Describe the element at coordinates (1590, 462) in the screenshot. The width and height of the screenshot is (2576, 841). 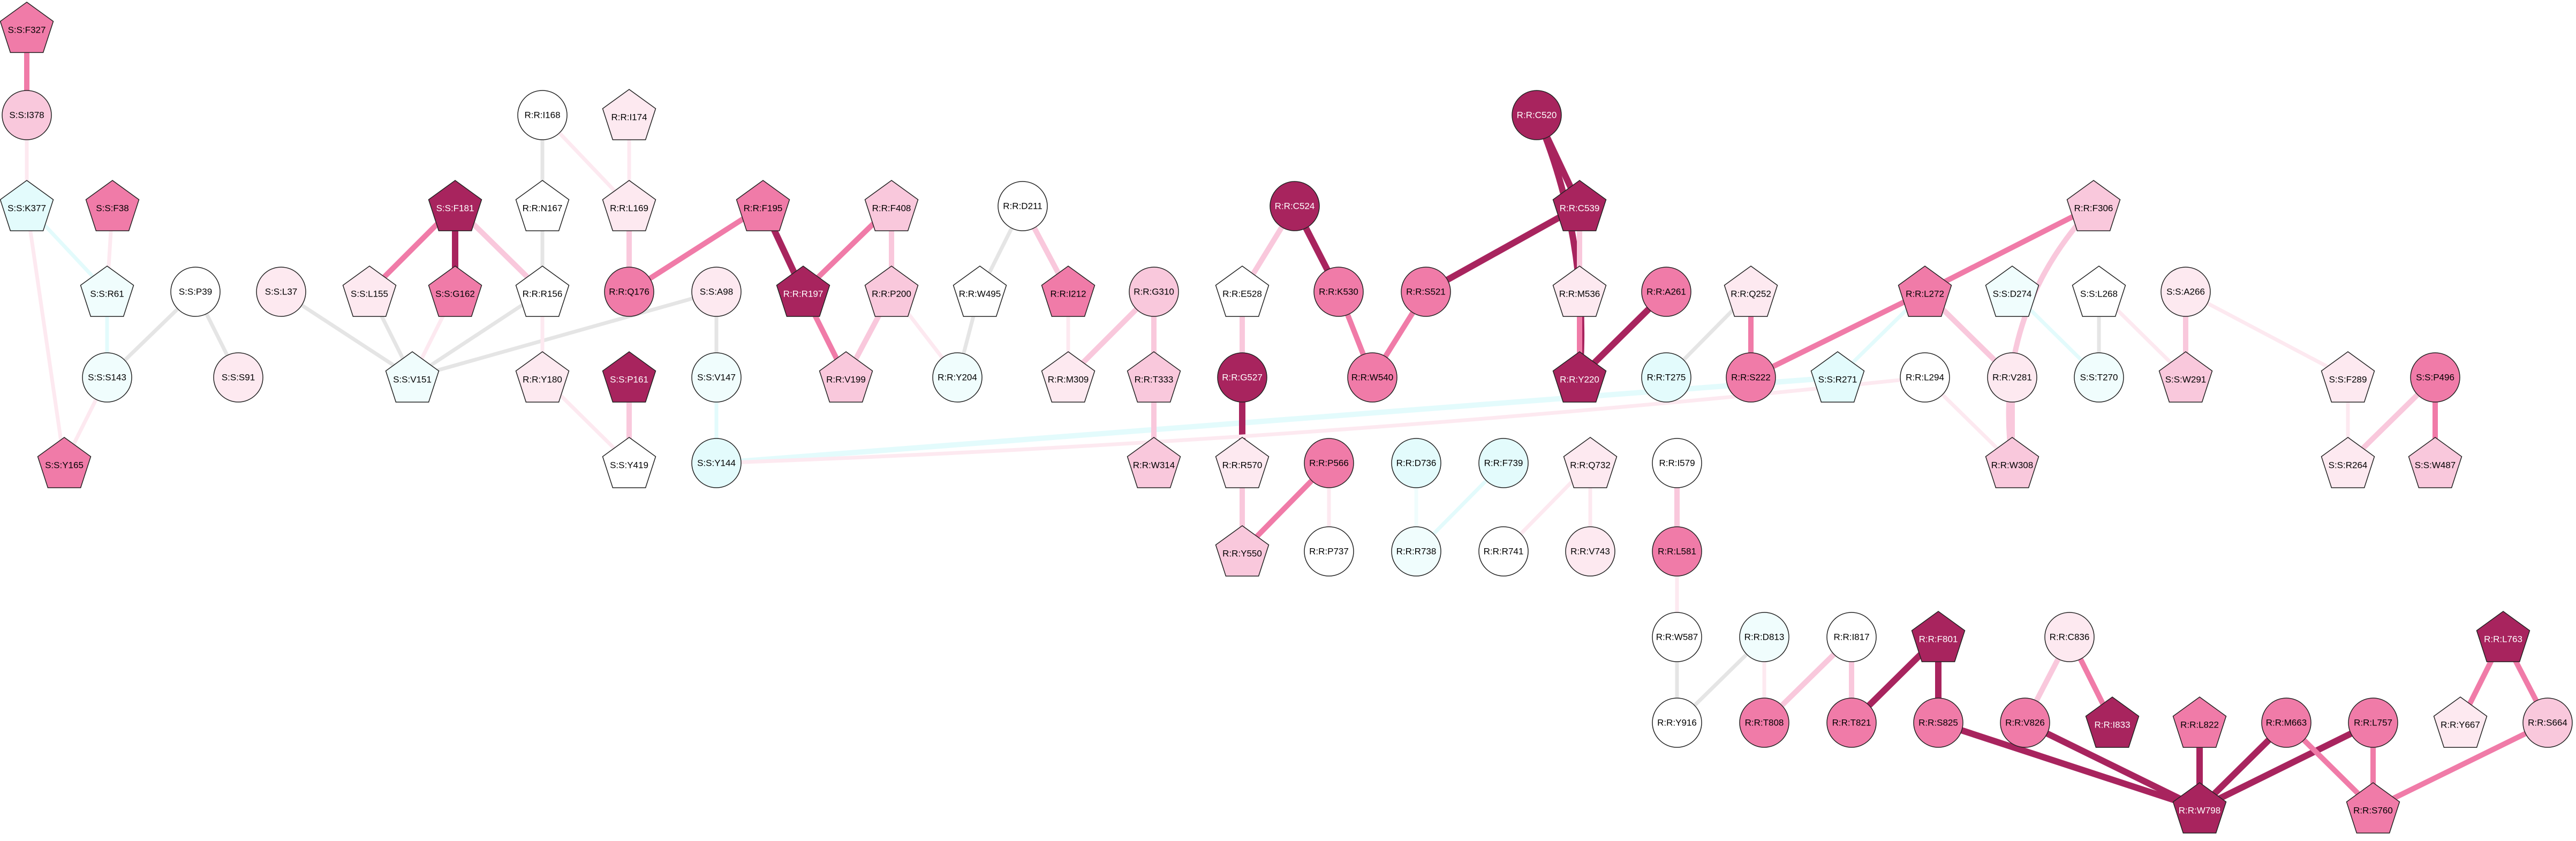
I see `node-r-r-q732: R:R:Q732` at that location.